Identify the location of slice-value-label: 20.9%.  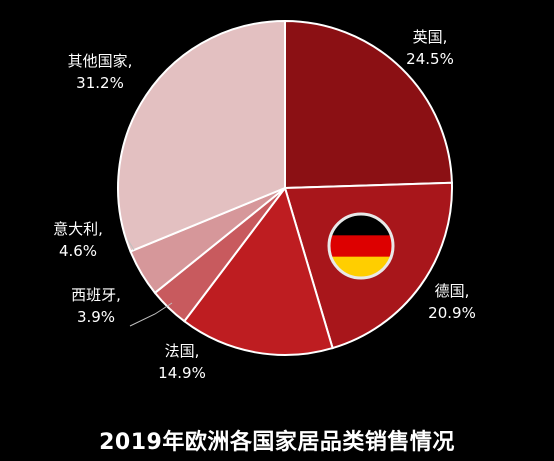
(452, 313).